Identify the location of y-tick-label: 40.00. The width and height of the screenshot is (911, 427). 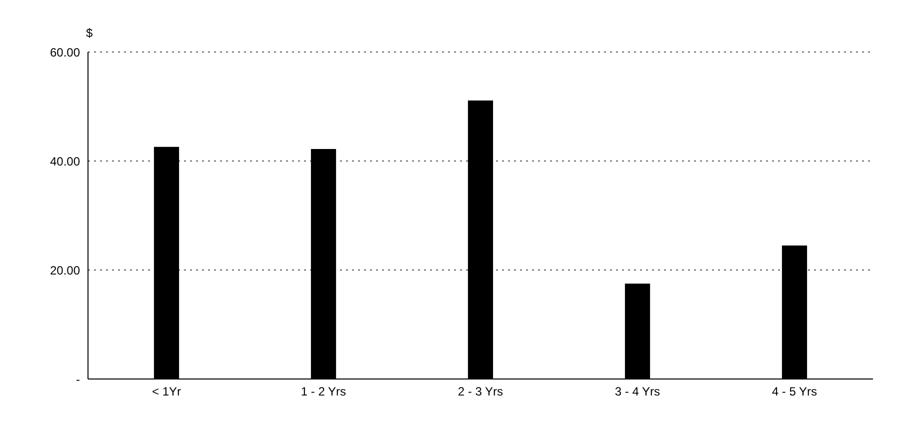
(65, 161).